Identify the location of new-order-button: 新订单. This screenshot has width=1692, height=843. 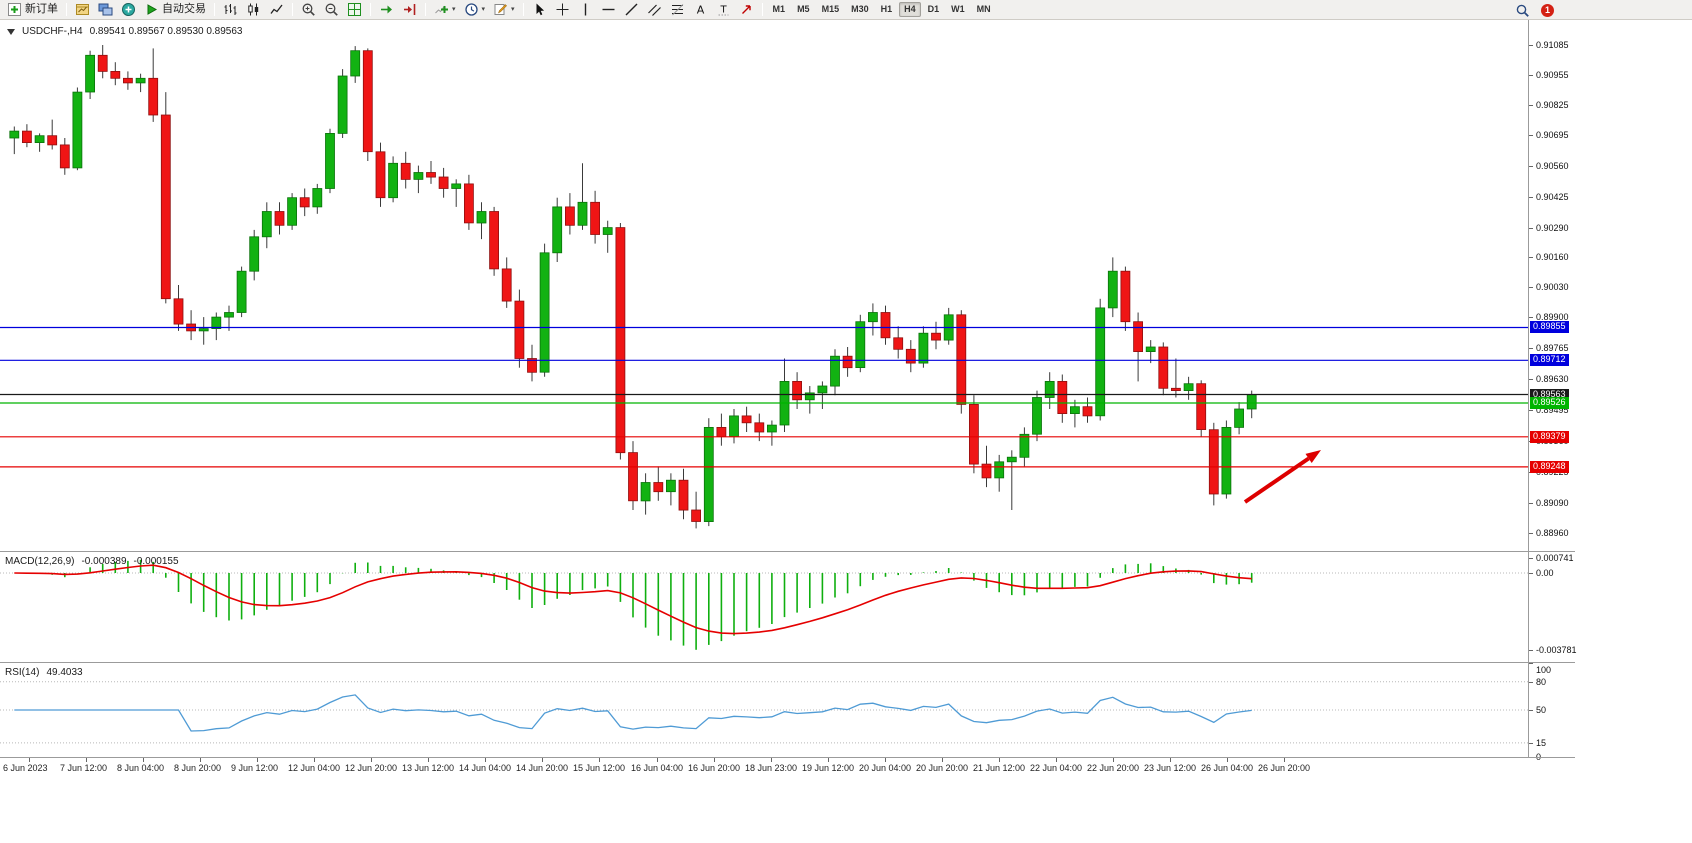
(32, 9).